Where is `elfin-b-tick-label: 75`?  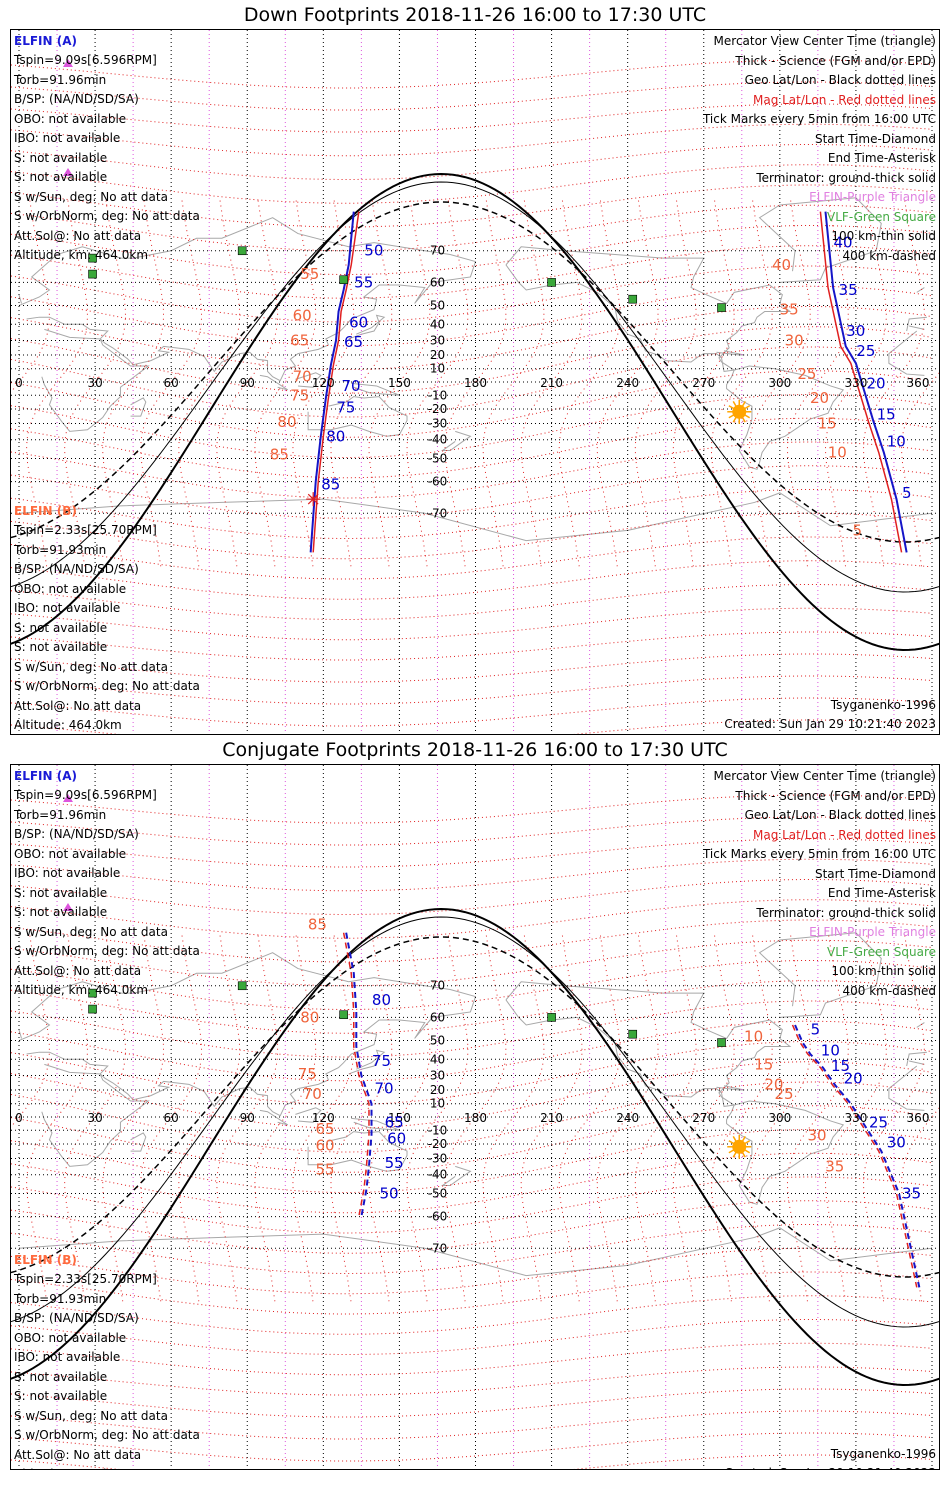
elfin-b-tick-label: 75 is located at coordinates (299, 395).